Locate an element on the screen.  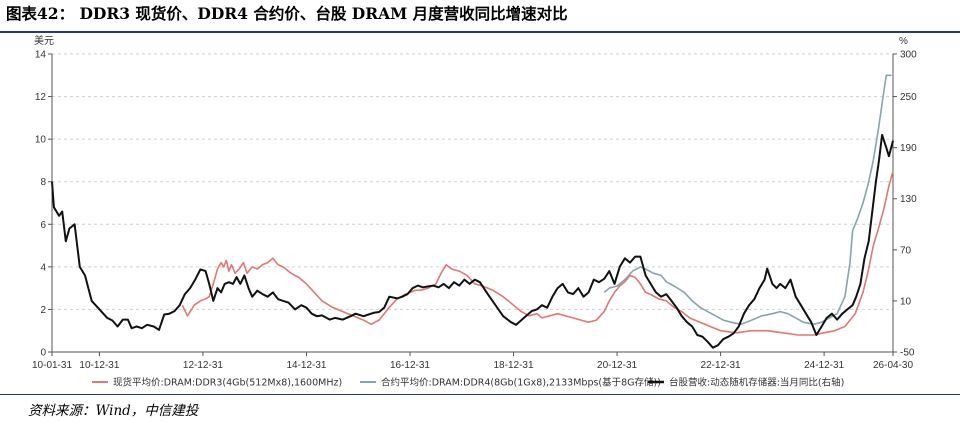
left-tick-label: 14 is located at coordinates (41, 55).